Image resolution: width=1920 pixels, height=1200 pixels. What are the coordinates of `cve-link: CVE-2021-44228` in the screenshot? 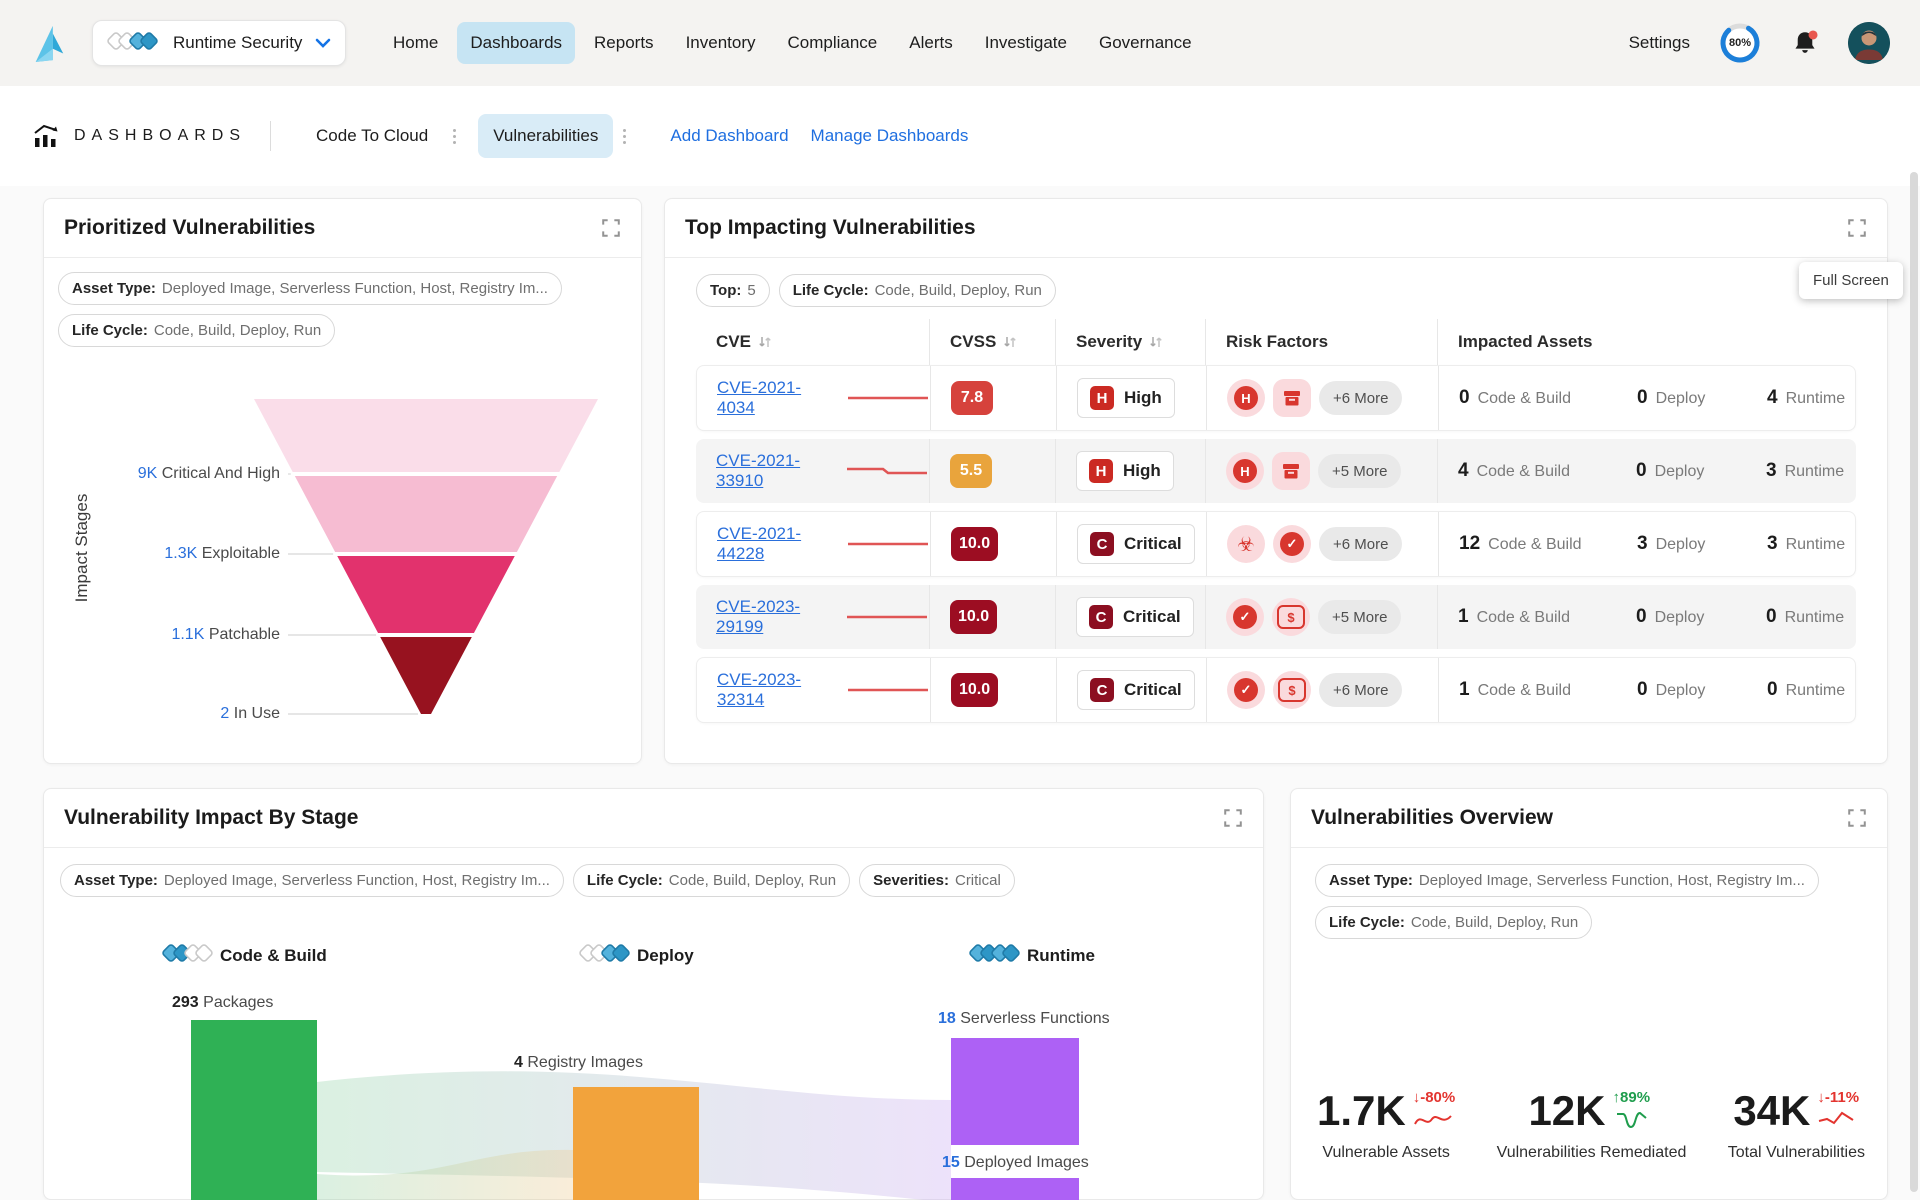 It's located at (759, 543).